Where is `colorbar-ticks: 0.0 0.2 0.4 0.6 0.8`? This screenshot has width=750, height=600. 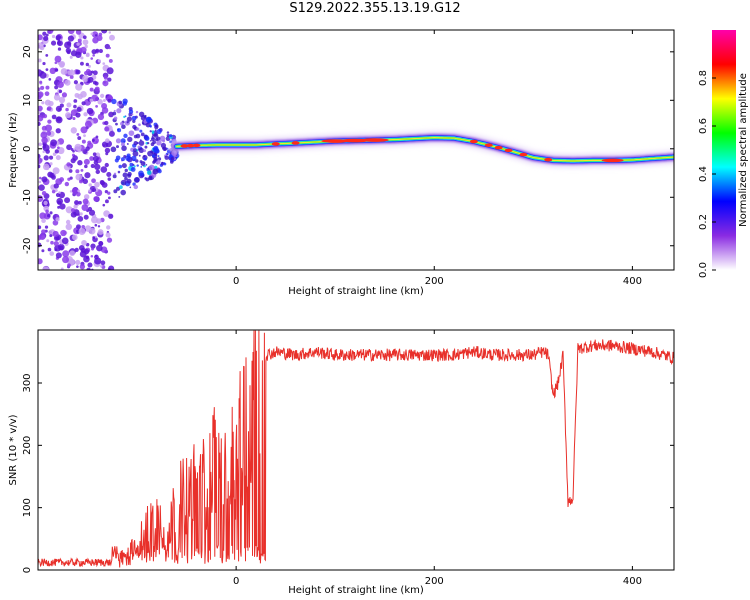 colorbar-ticks: 0.0 0.2 0.4 0.6 0.8 is located at coordinates (707, 174).